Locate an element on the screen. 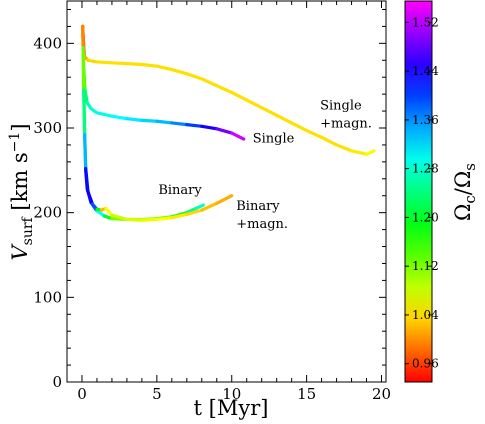  y-axis-title-close: ] is located at coordinates (20, 127).